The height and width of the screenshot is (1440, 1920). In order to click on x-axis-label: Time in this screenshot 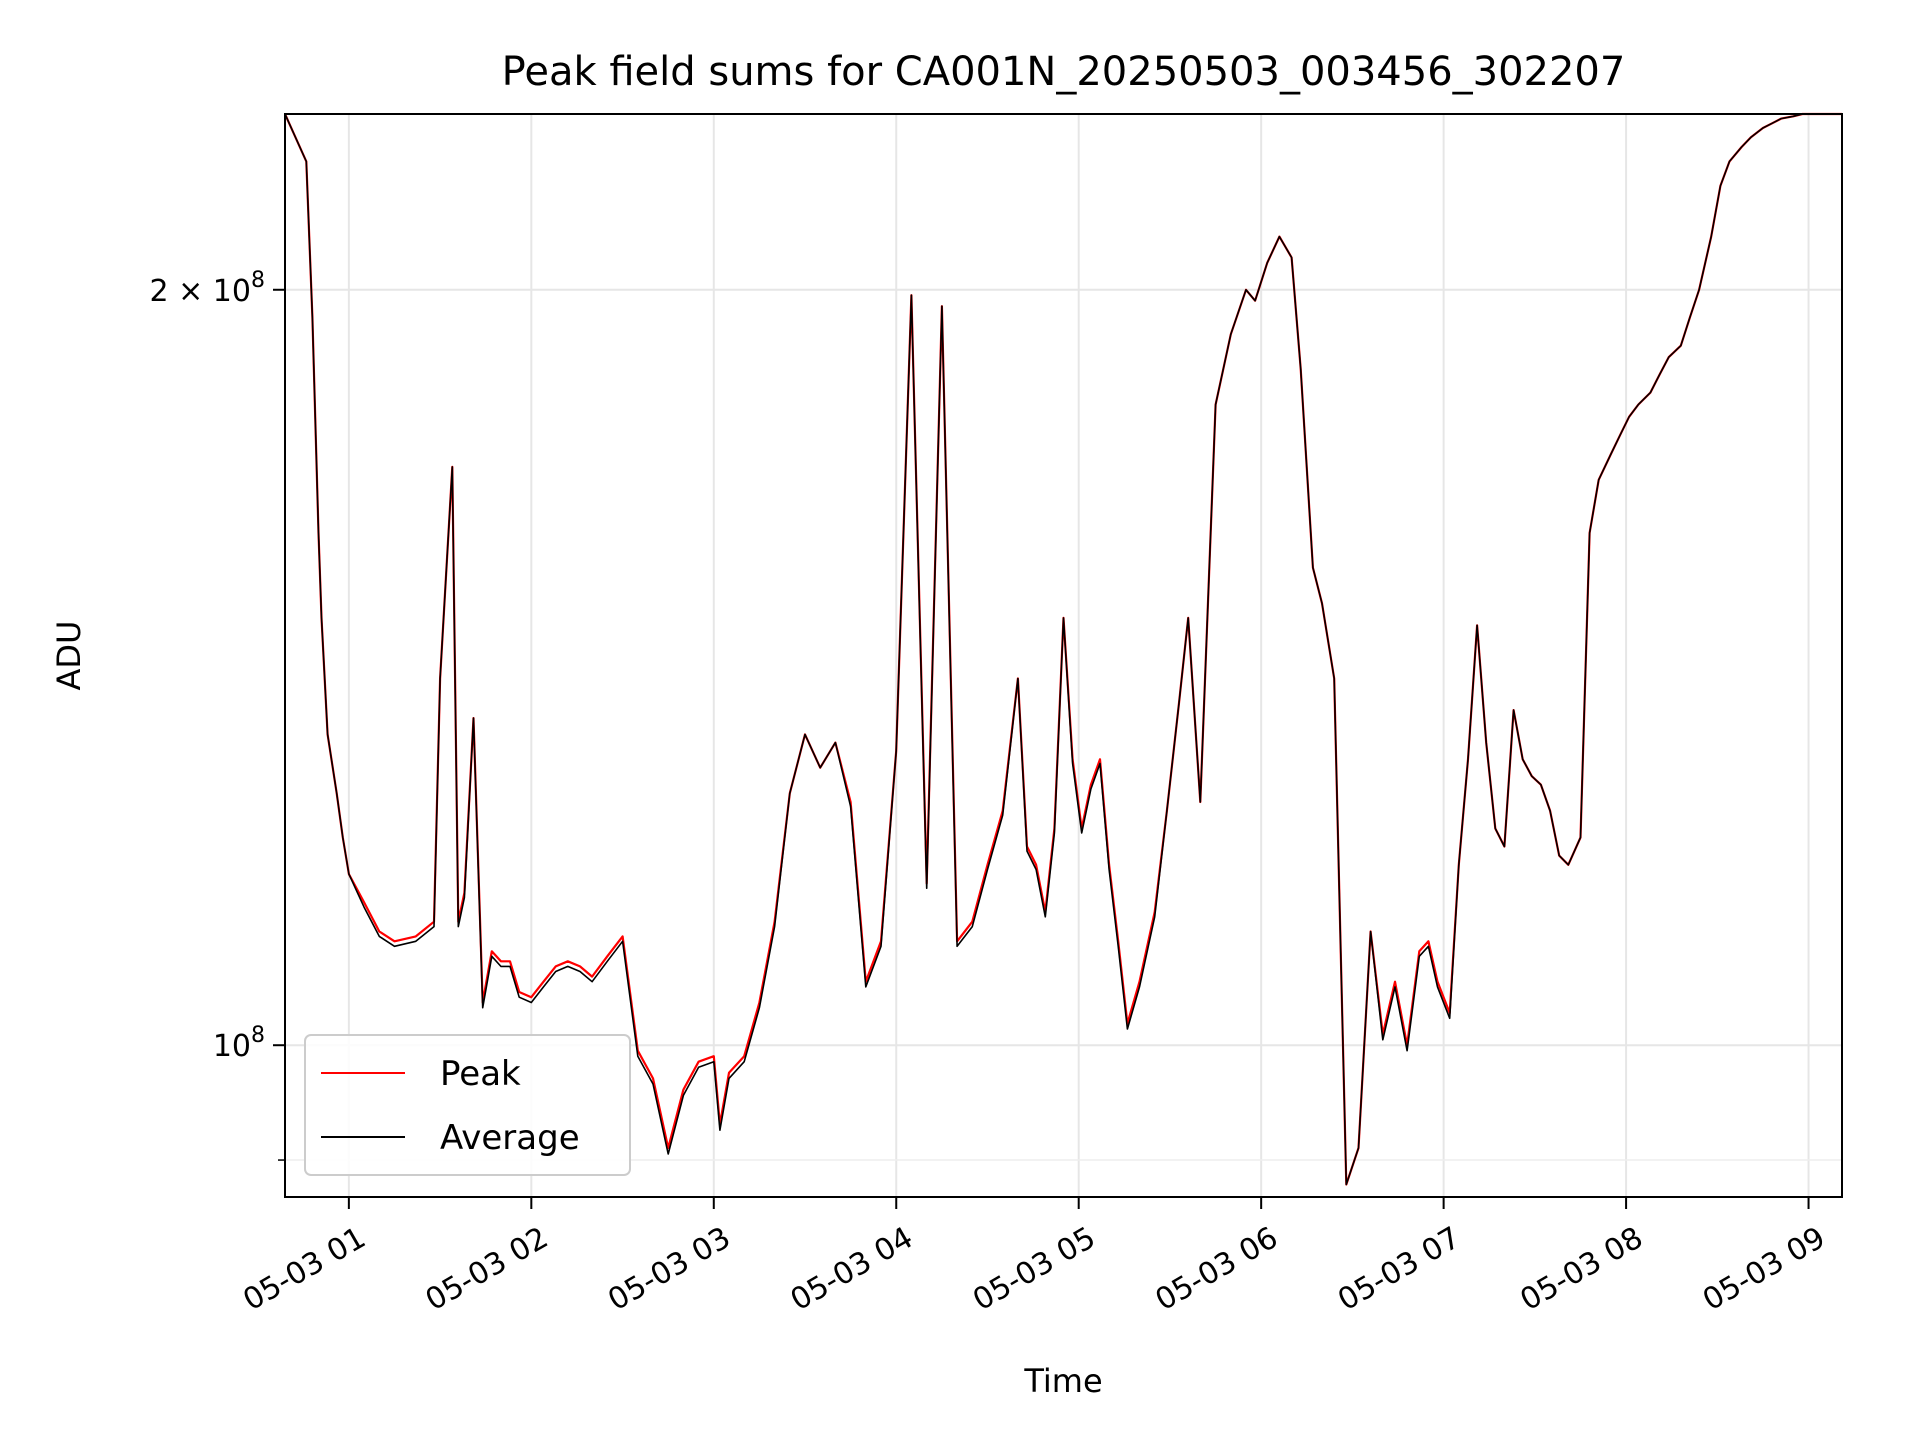, I will do `click(1062, 1381)`.